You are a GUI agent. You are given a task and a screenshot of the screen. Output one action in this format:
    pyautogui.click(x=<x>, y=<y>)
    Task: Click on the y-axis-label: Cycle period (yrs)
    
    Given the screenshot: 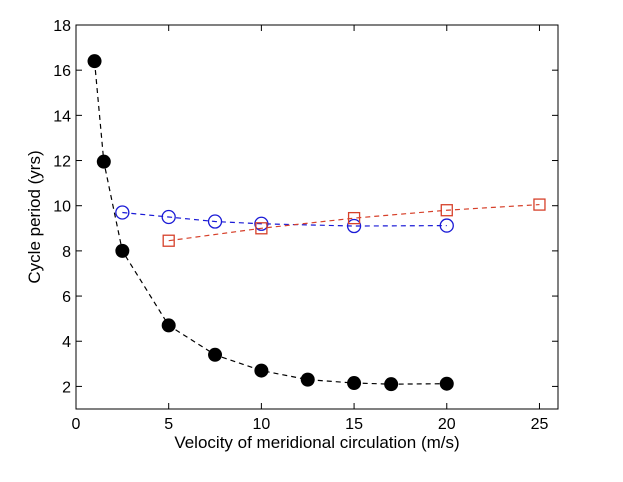 What is the action you would take?
    pyautogui.click(x=34, y=216)
    